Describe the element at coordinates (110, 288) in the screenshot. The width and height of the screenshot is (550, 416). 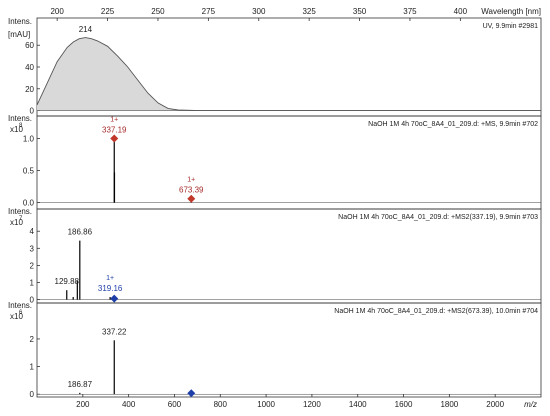
I see `peak-mz-label: 319.16` at that location.